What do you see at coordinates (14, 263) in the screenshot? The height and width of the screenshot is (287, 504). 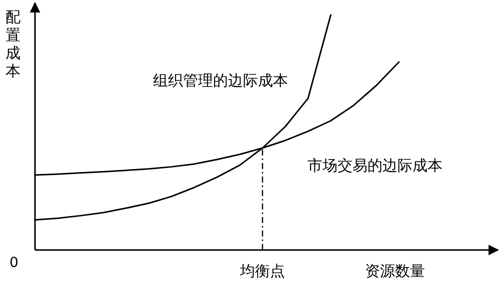 I see `annotation: 0` at bounding box center [14, 263].